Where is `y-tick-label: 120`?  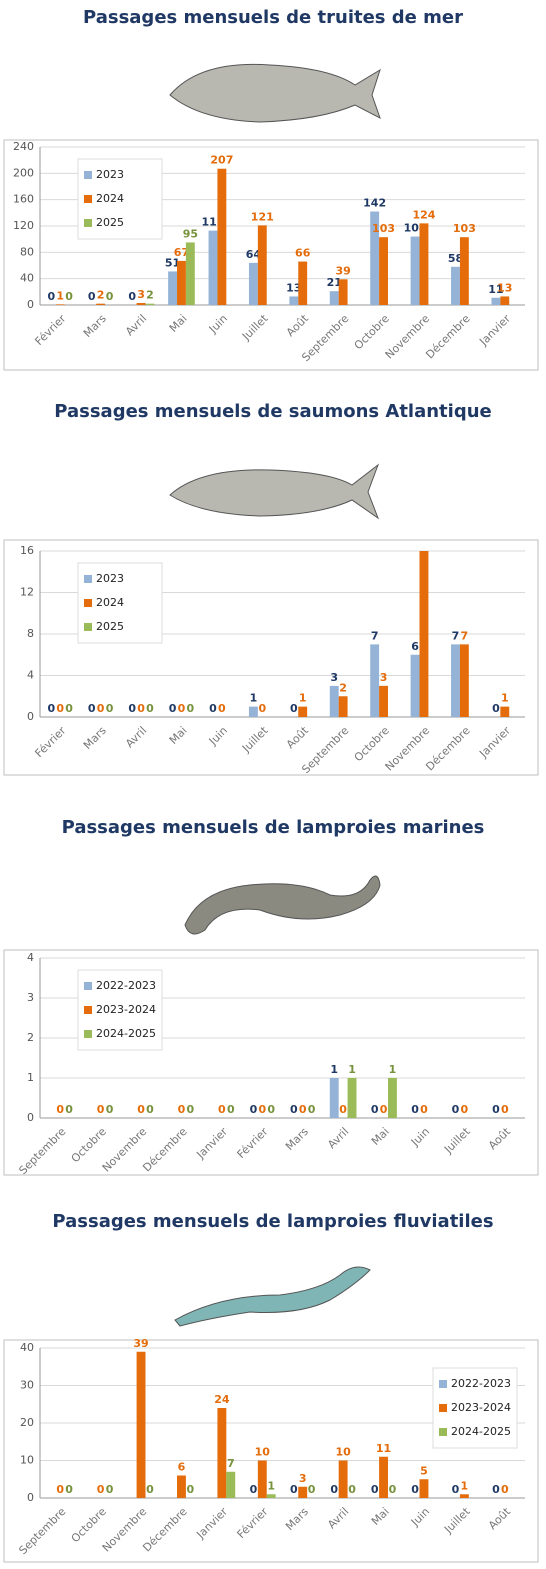
y-tick-label: 120 is located at coordinates (23, 225).